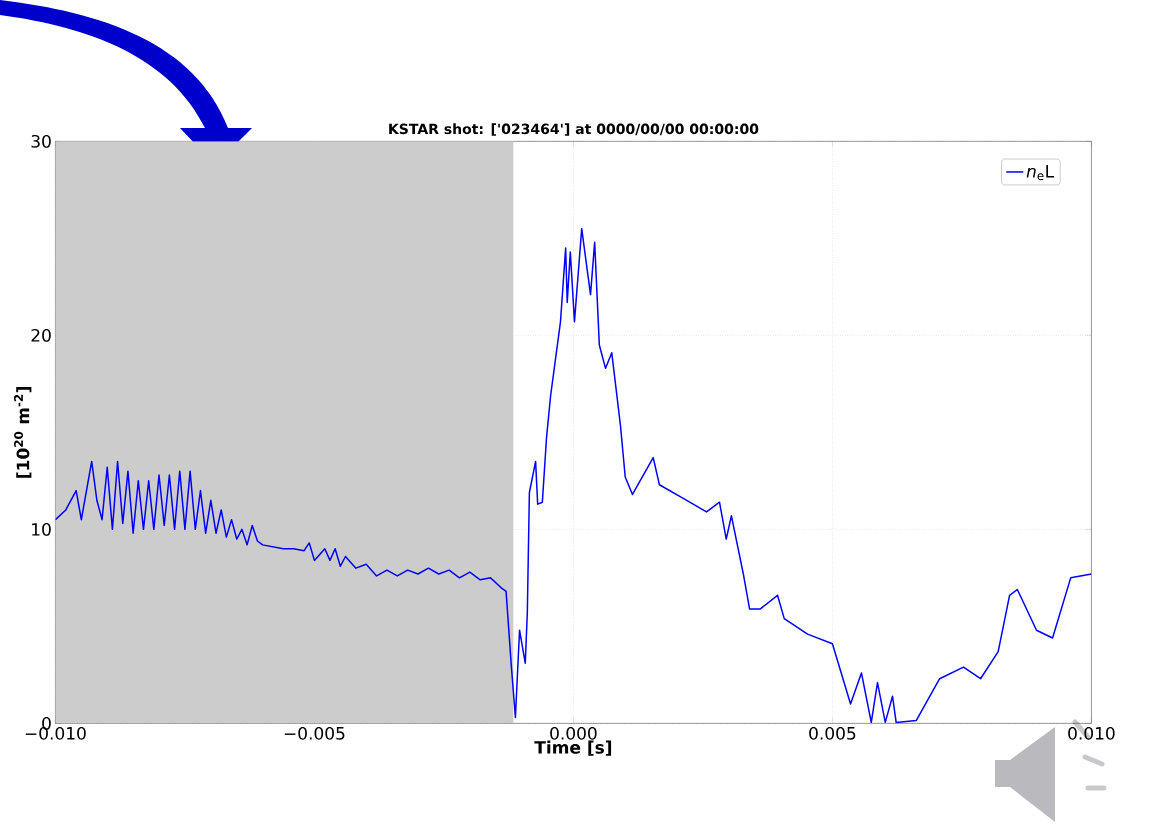  What do you see at coordinates (23, 432) in the screenshot?
I see `y-axis-title: [10$^{20}$ m$^{-2}$]` at bounding box center [23, 432].